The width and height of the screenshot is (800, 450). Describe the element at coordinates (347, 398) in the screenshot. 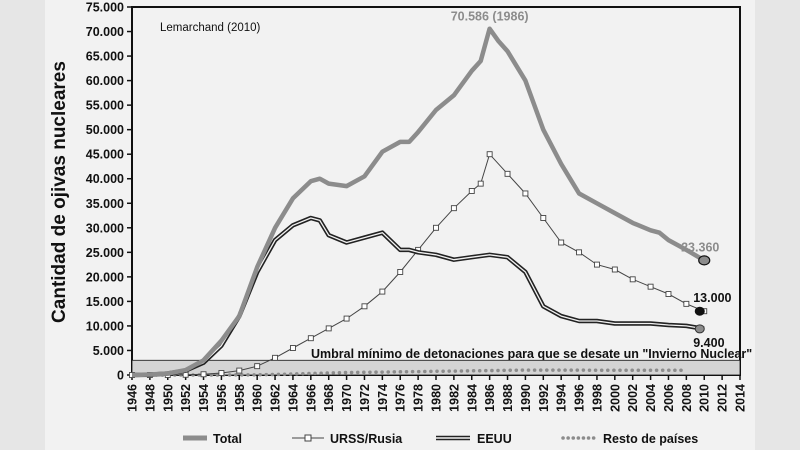

I see `x-tick-label: 1970` at that location.